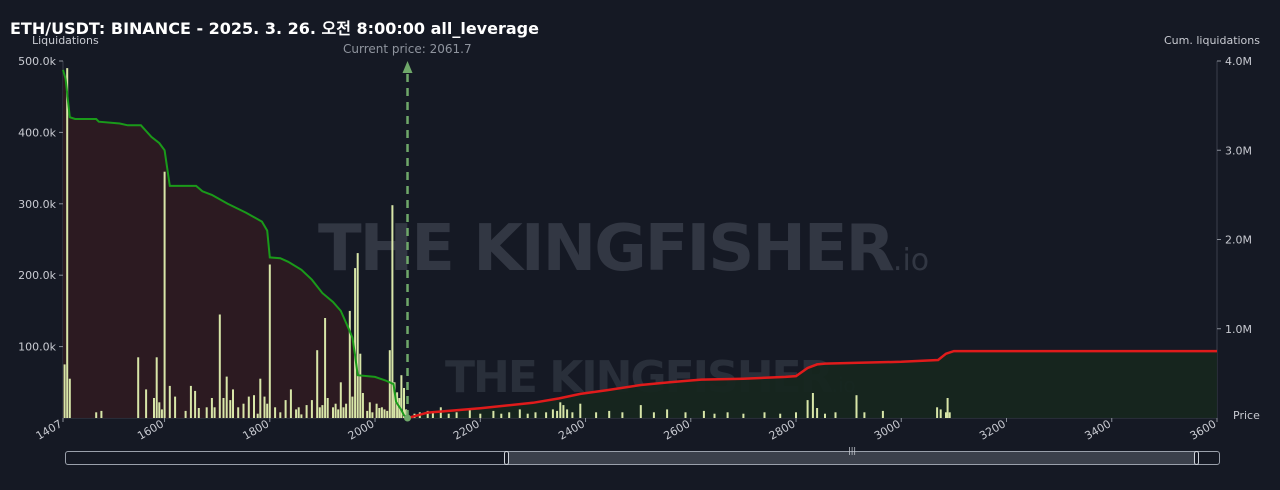  Describe the element at coordinates (1098, 429) in the screenshot. I see `x-tick-label: 3400` at that location.